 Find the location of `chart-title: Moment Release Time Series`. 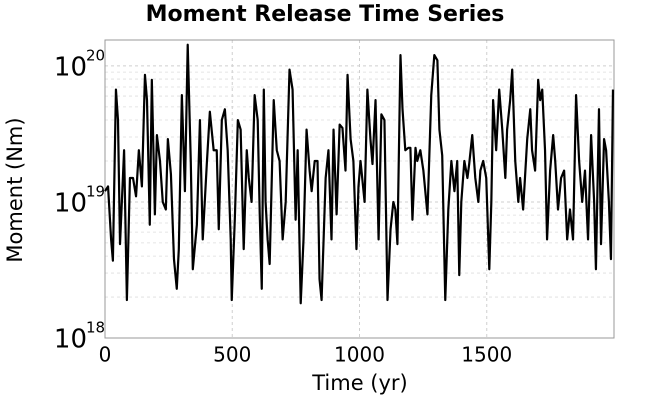

chart-title: Moment Release Time Series is located at coordinates (325, 14).